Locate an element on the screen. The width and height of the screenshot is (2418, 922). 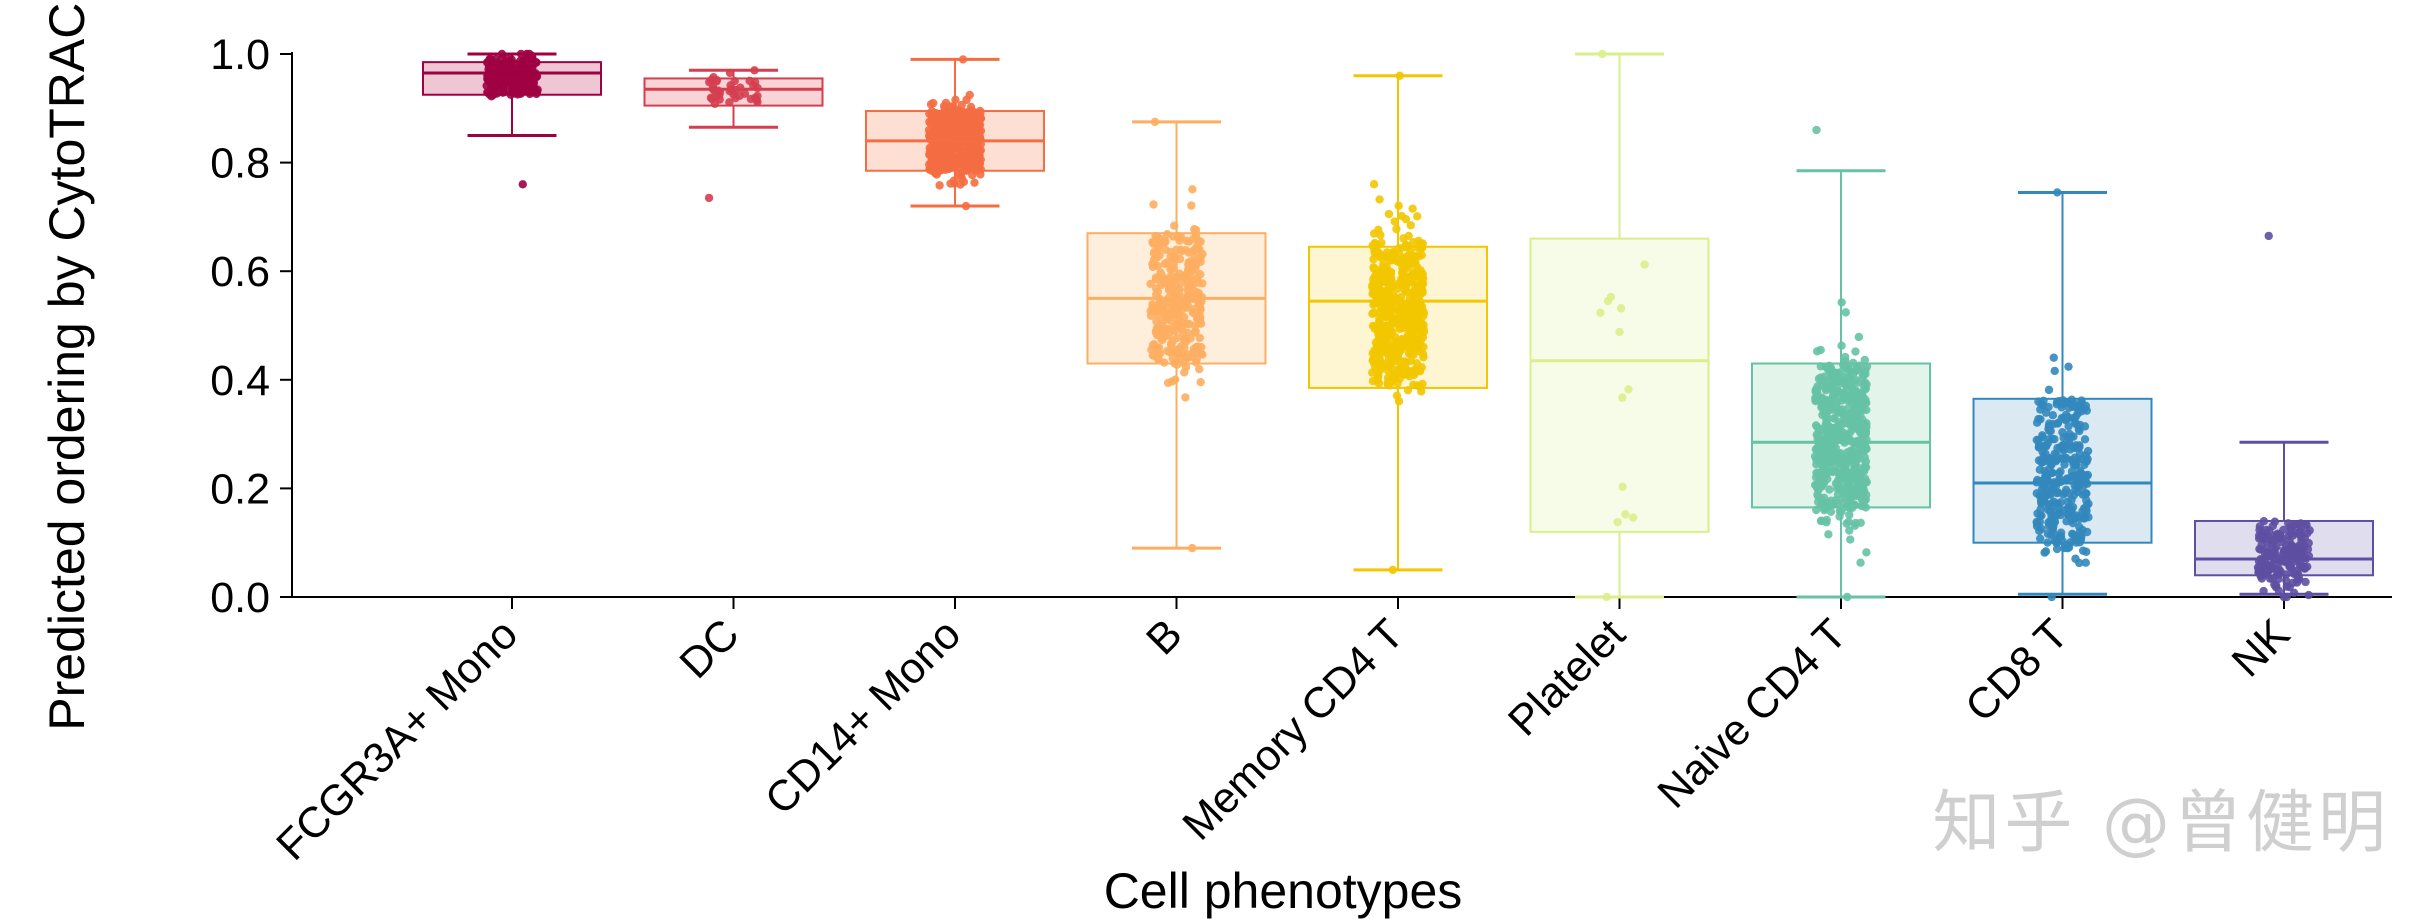
x-tick-label: B is located at coordinates (1164, 637).